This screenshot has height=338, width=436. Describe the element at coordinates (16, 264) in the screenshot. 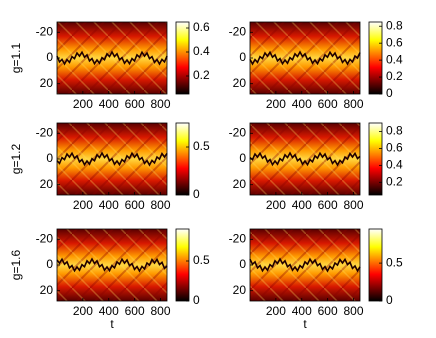

I see `y-axis-label: g=1.6` at that location.